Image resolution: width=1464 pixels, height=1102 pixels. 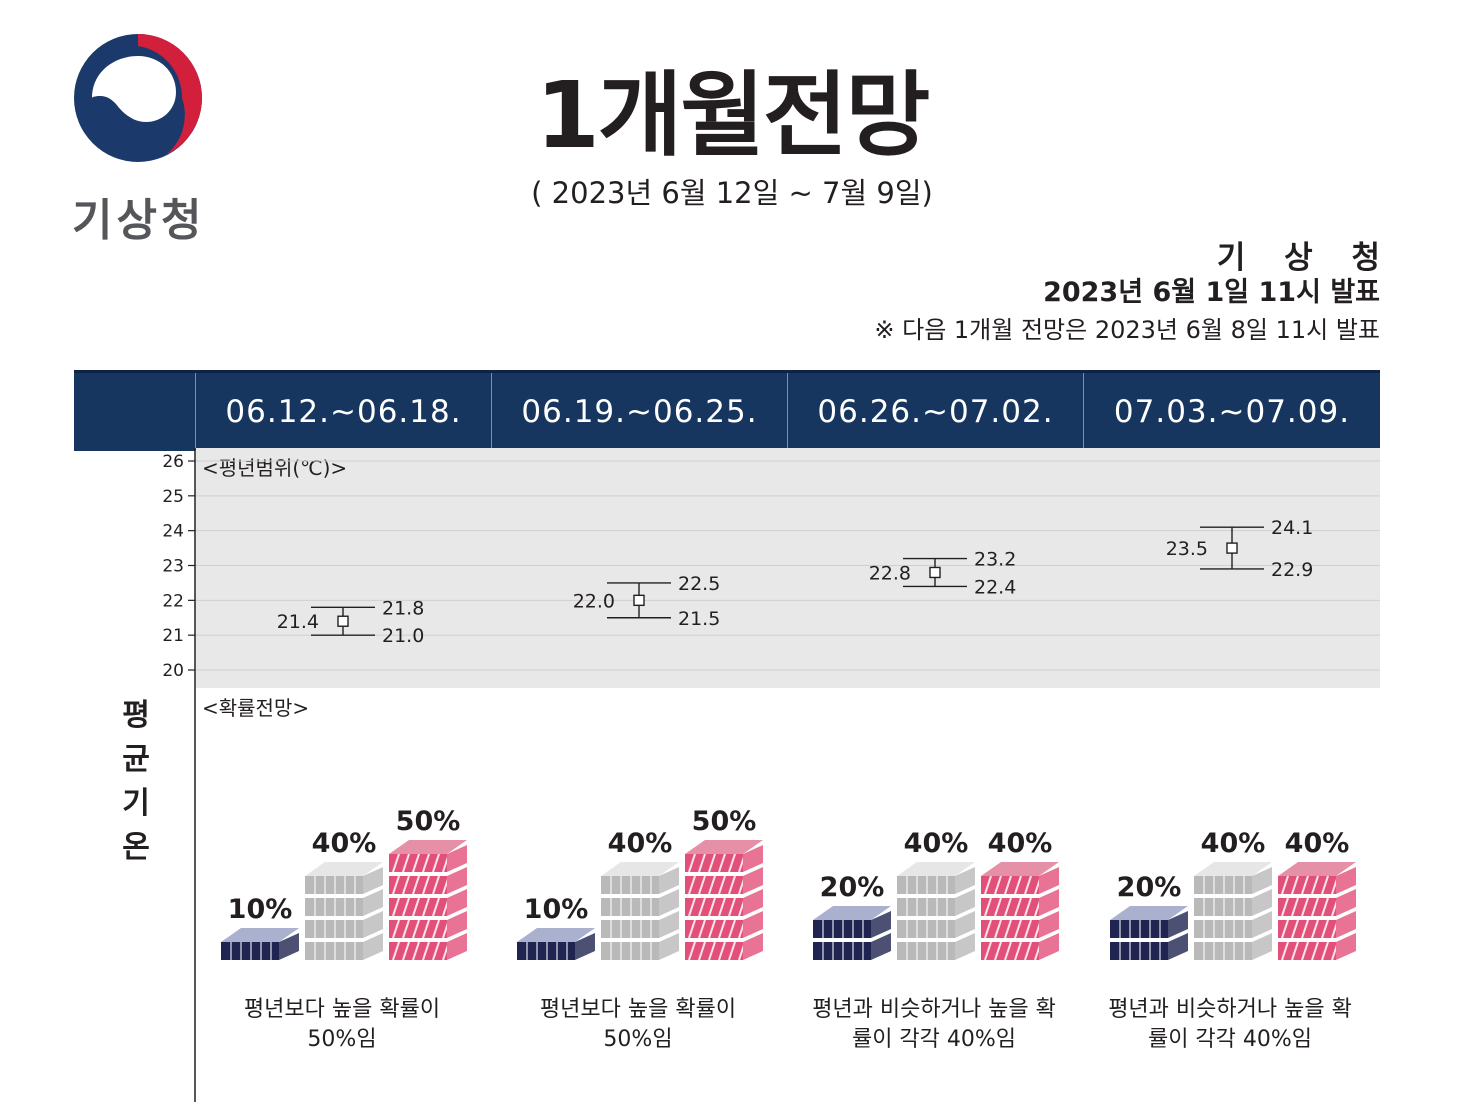 I want to click on period-header-2: 06.19.~06.25., so click(x=639, y=412).